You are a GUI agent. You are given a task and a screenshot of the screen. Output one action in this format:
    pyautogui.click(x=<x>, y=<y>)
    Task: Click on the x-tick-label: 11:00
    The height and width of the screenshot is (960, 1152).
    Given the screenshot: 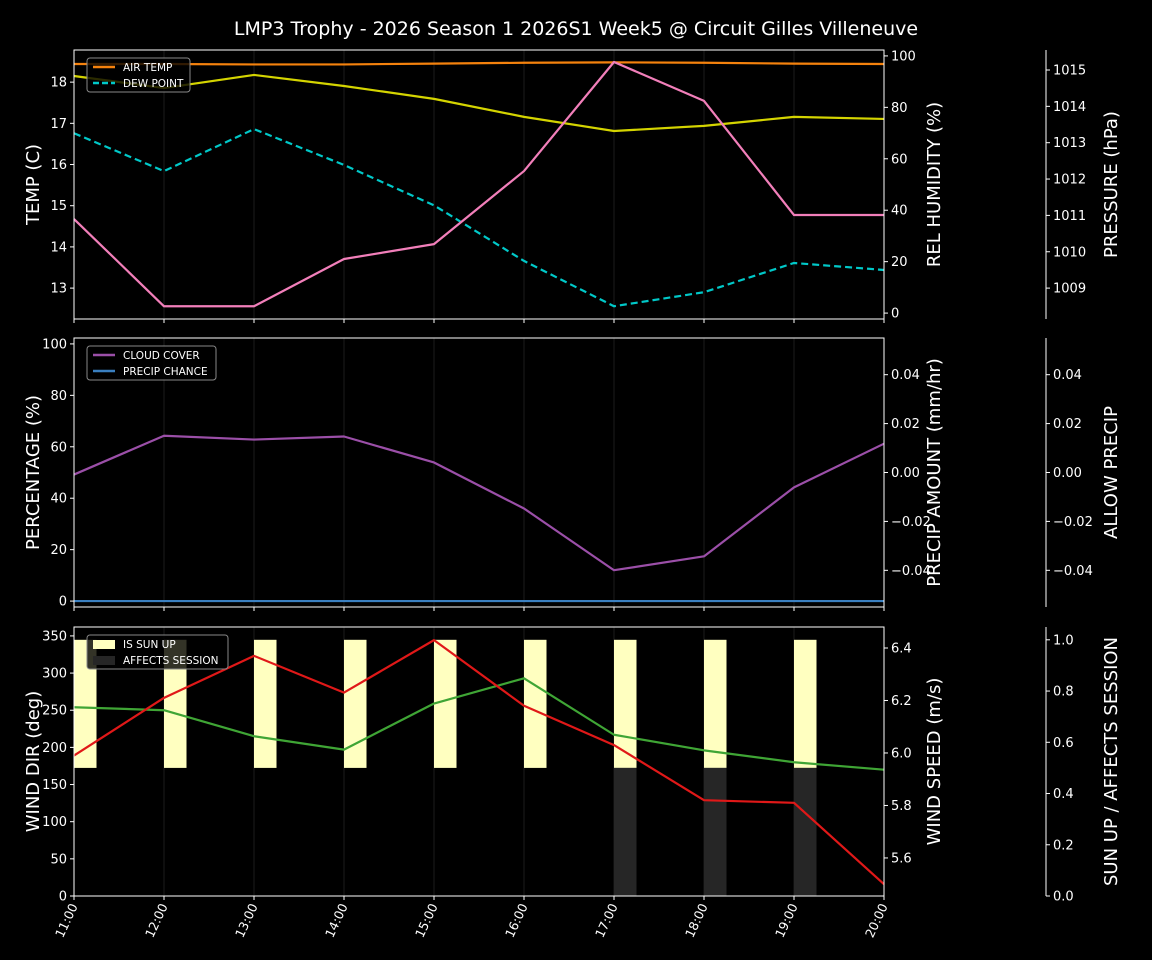 What is the action you would take?
    pyautogui.click(x=66, y=920)
    